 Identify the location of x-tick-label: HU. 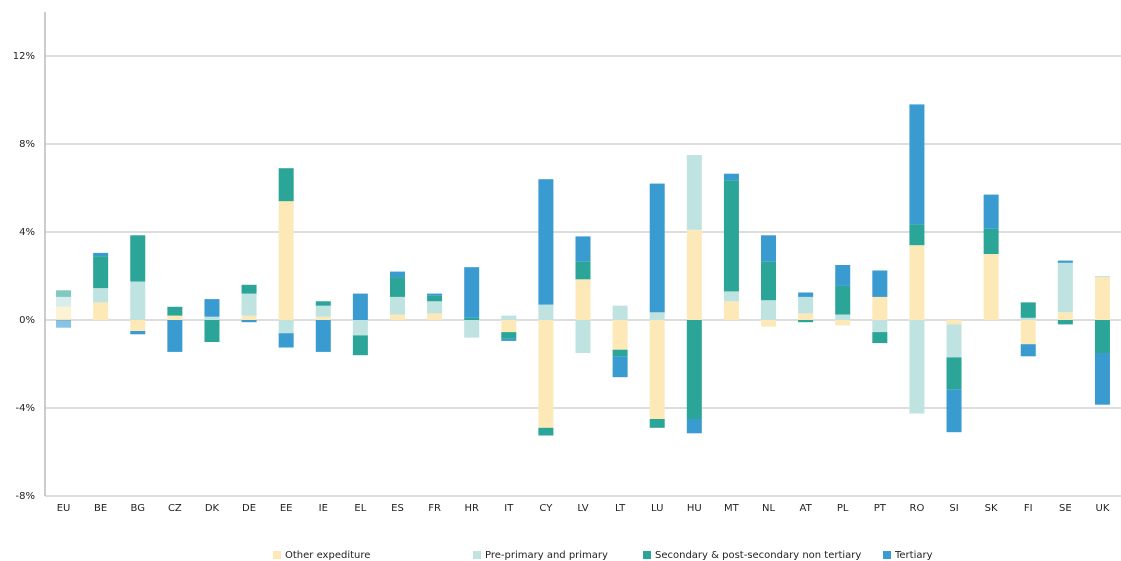
(694, 508).